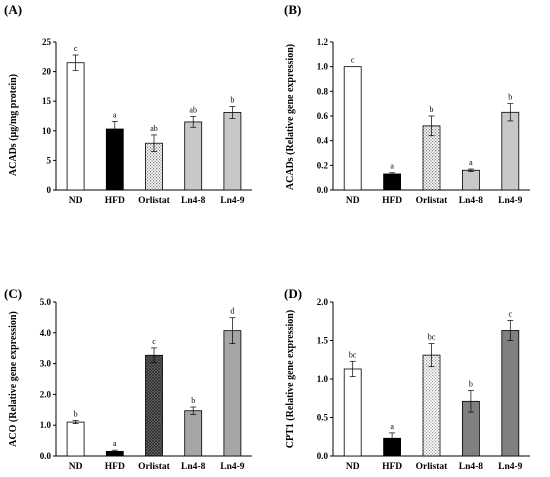 The height and width of the screenshot is (477, 550). I want to click on y-tick-label: 25, so click(47, 42).